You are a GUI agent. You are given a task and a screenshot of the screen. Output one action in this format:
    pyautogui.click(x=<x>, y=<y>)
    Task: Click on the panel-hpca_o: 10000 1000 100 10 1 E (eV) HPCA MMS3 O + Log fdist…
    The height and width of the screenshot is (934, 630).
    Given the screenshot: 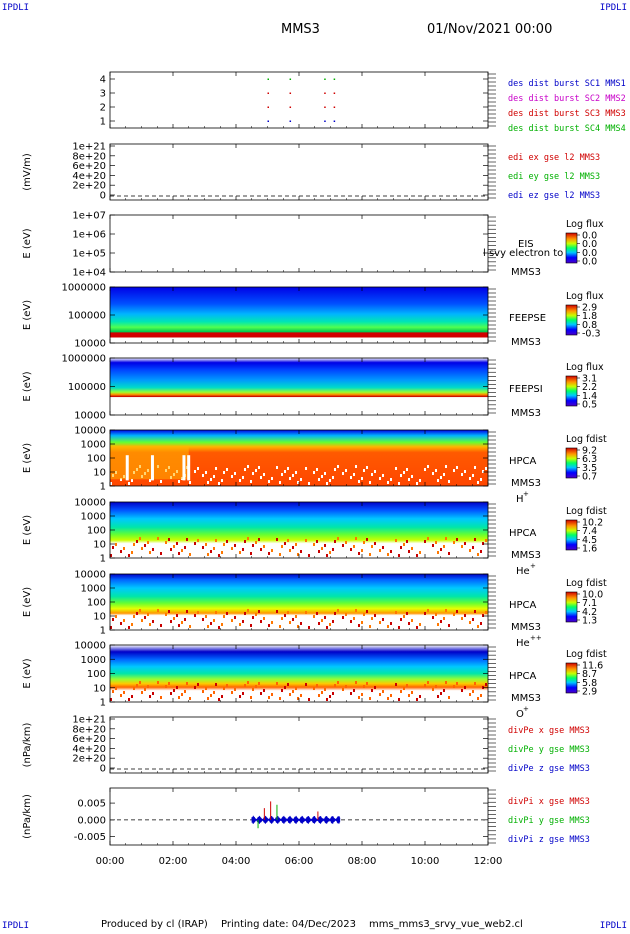 What is the action you would take?
    pyautogui.click(x=314, y=681)
    